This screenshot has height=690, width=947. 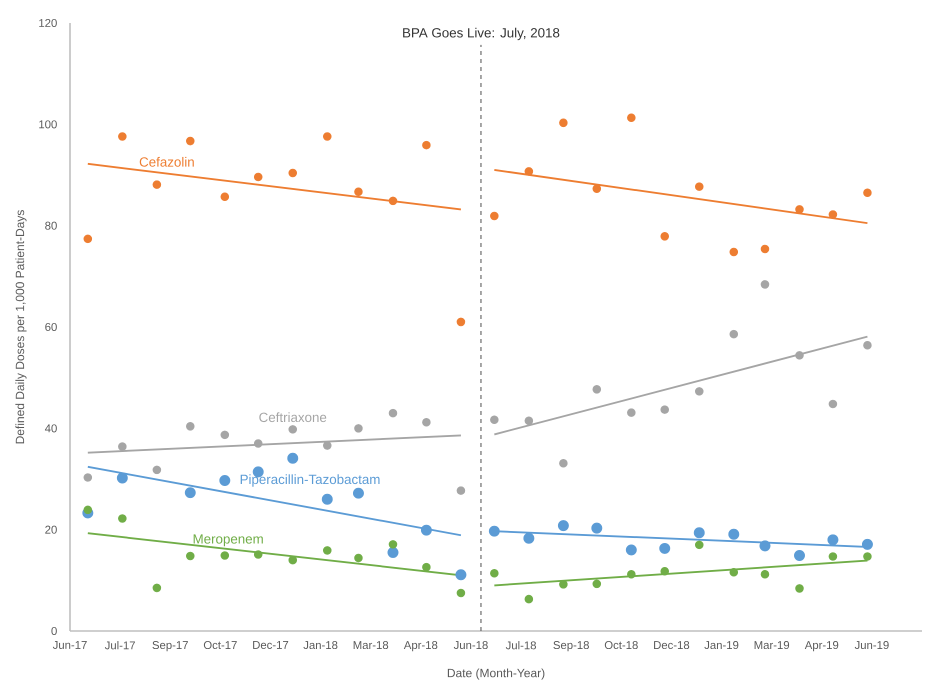 I want to click on x-tick-label: Jun-18, so click(x=471, y=645).